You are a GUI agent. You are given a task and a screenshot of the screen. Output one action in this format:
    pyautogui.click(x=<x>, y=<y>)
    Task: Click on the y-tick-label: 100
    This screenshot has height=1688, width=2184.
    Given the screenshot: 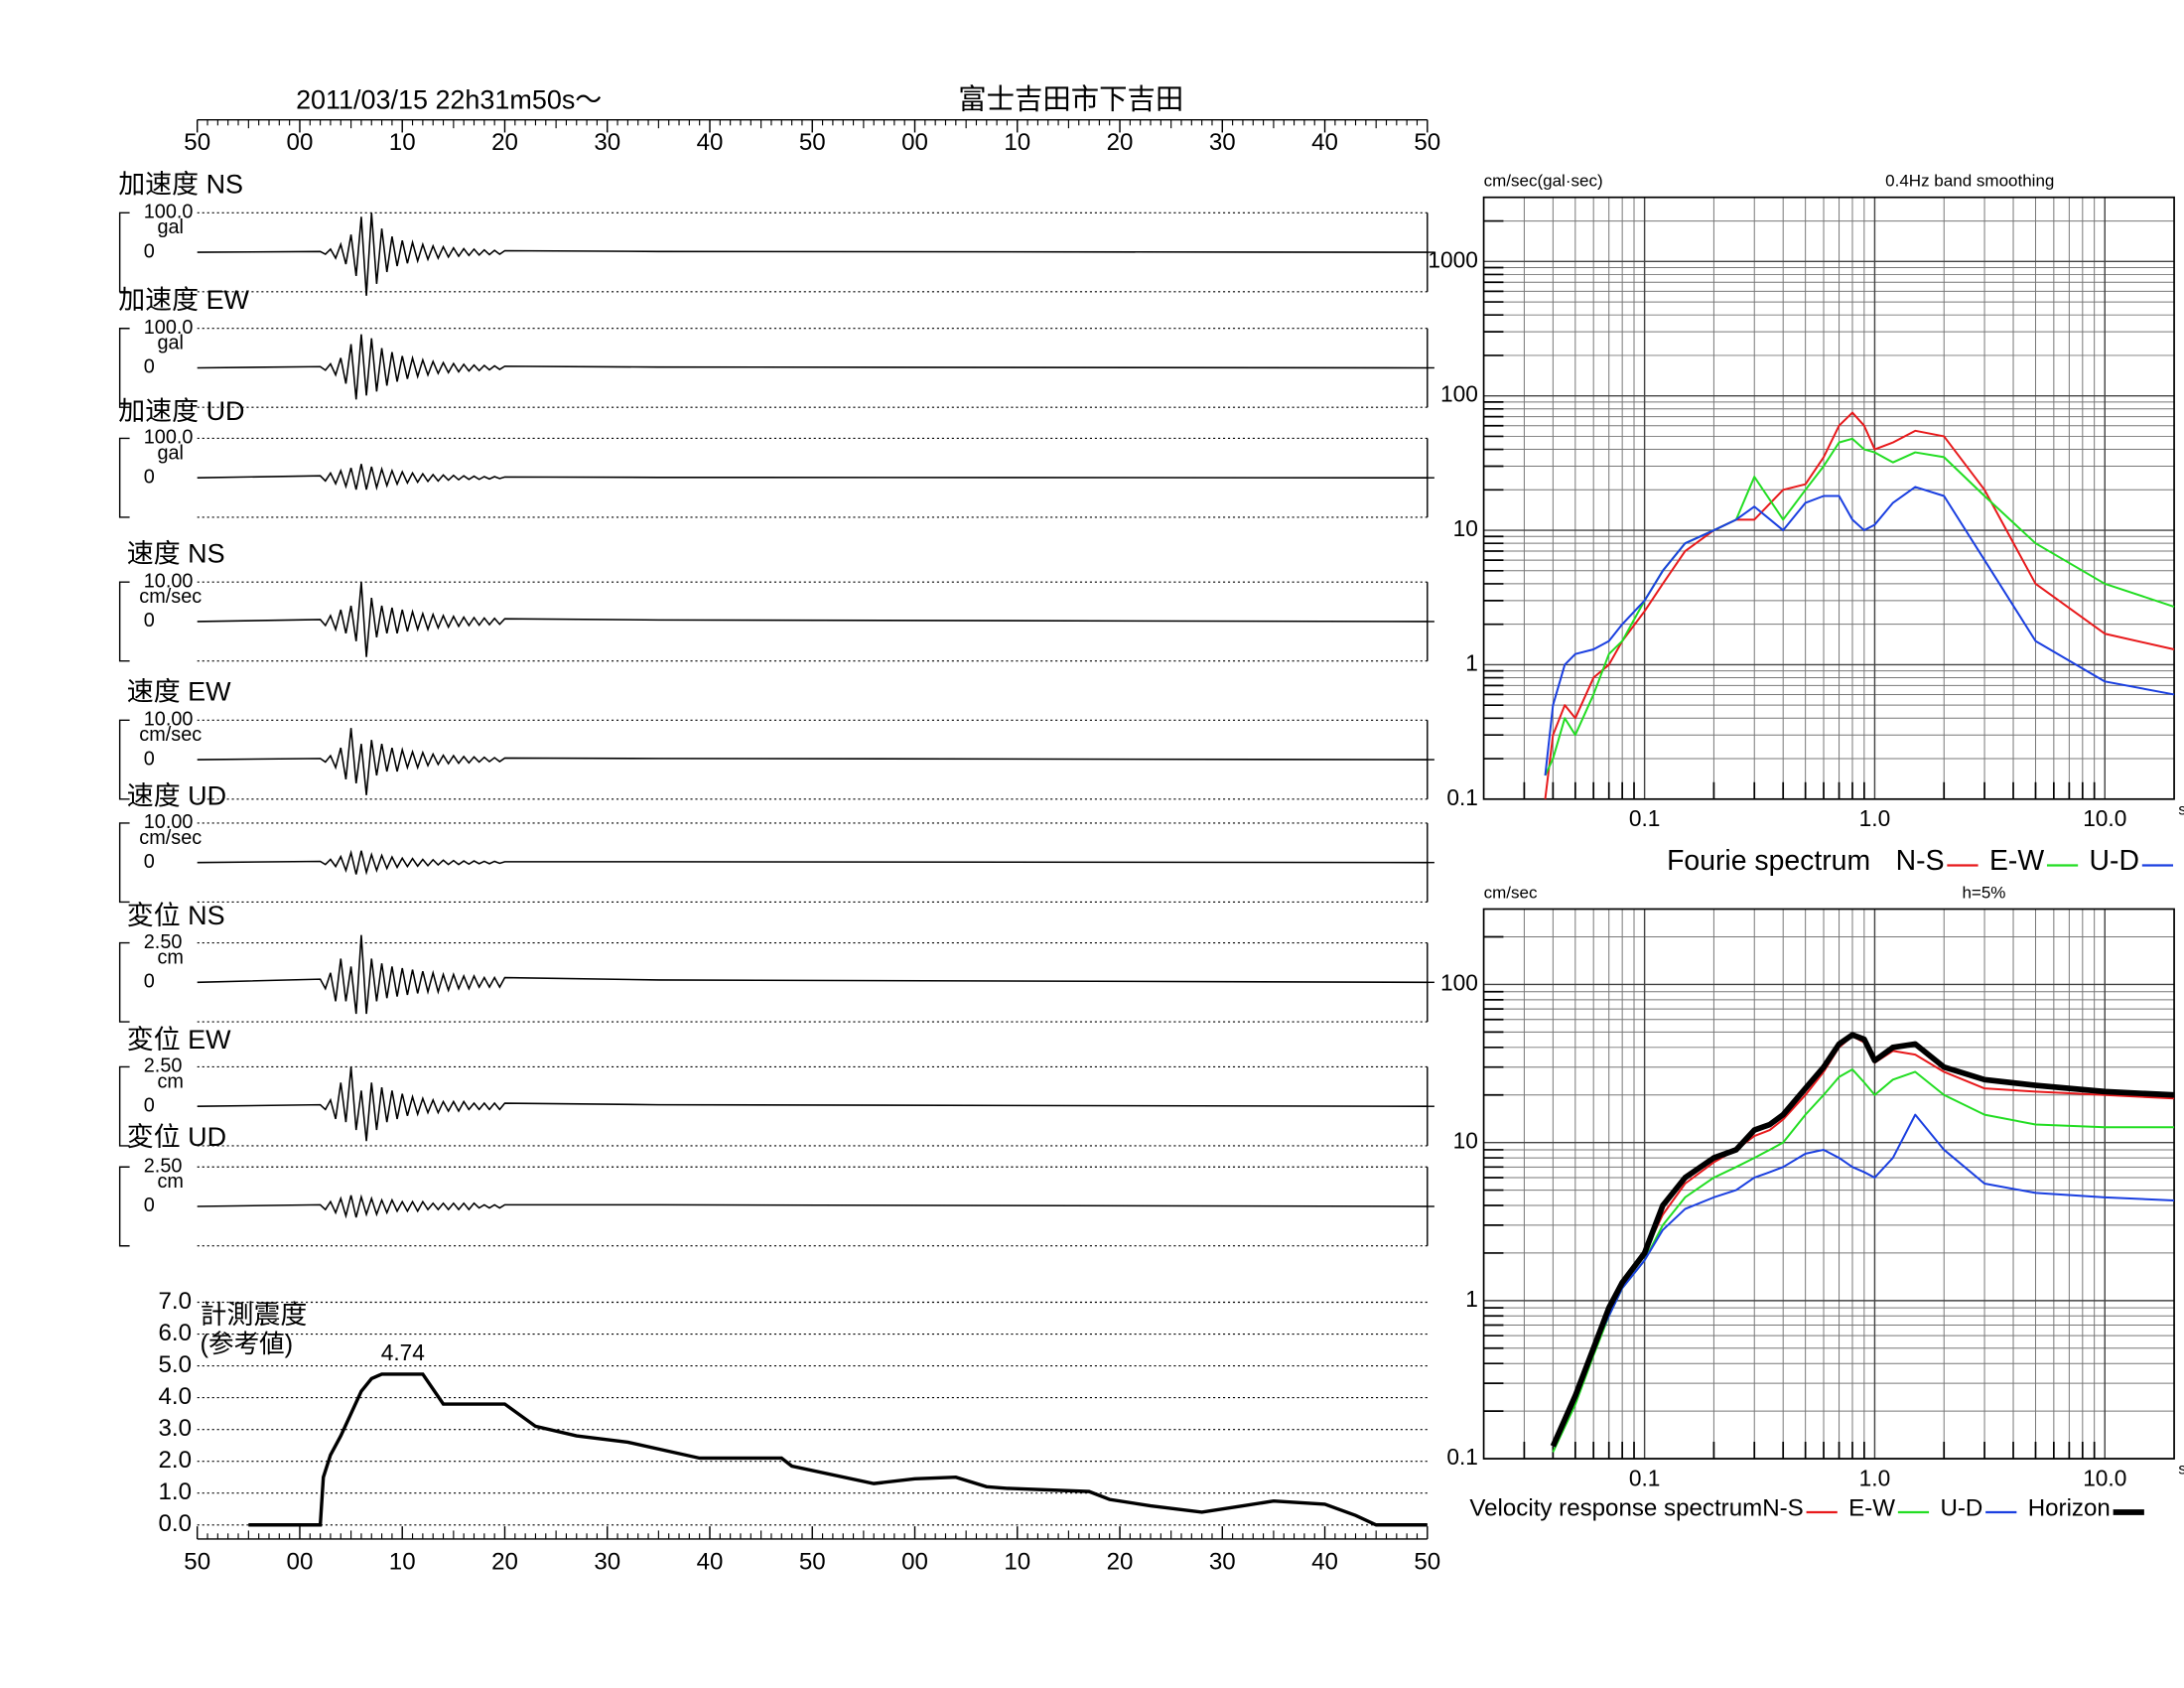 What is the action you would take?
    pyautogui.click(x=1459, y=982)
    